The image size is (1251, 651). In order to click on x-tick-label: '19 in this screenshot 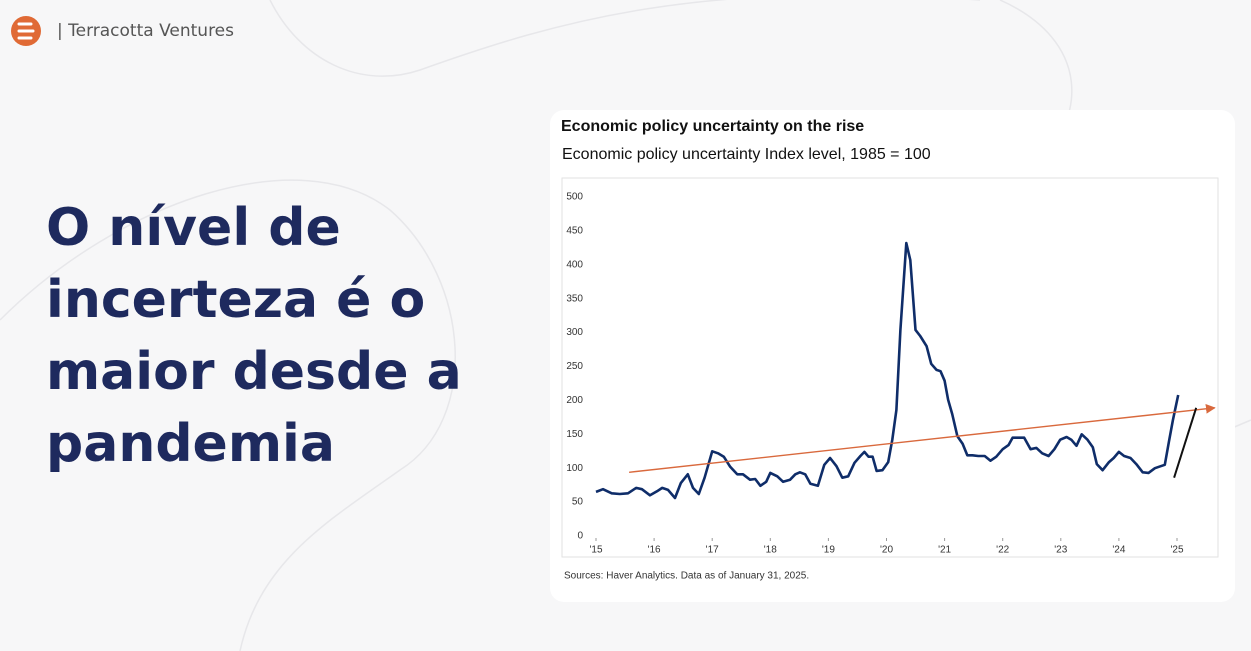, I will do `click(828, 550)`.